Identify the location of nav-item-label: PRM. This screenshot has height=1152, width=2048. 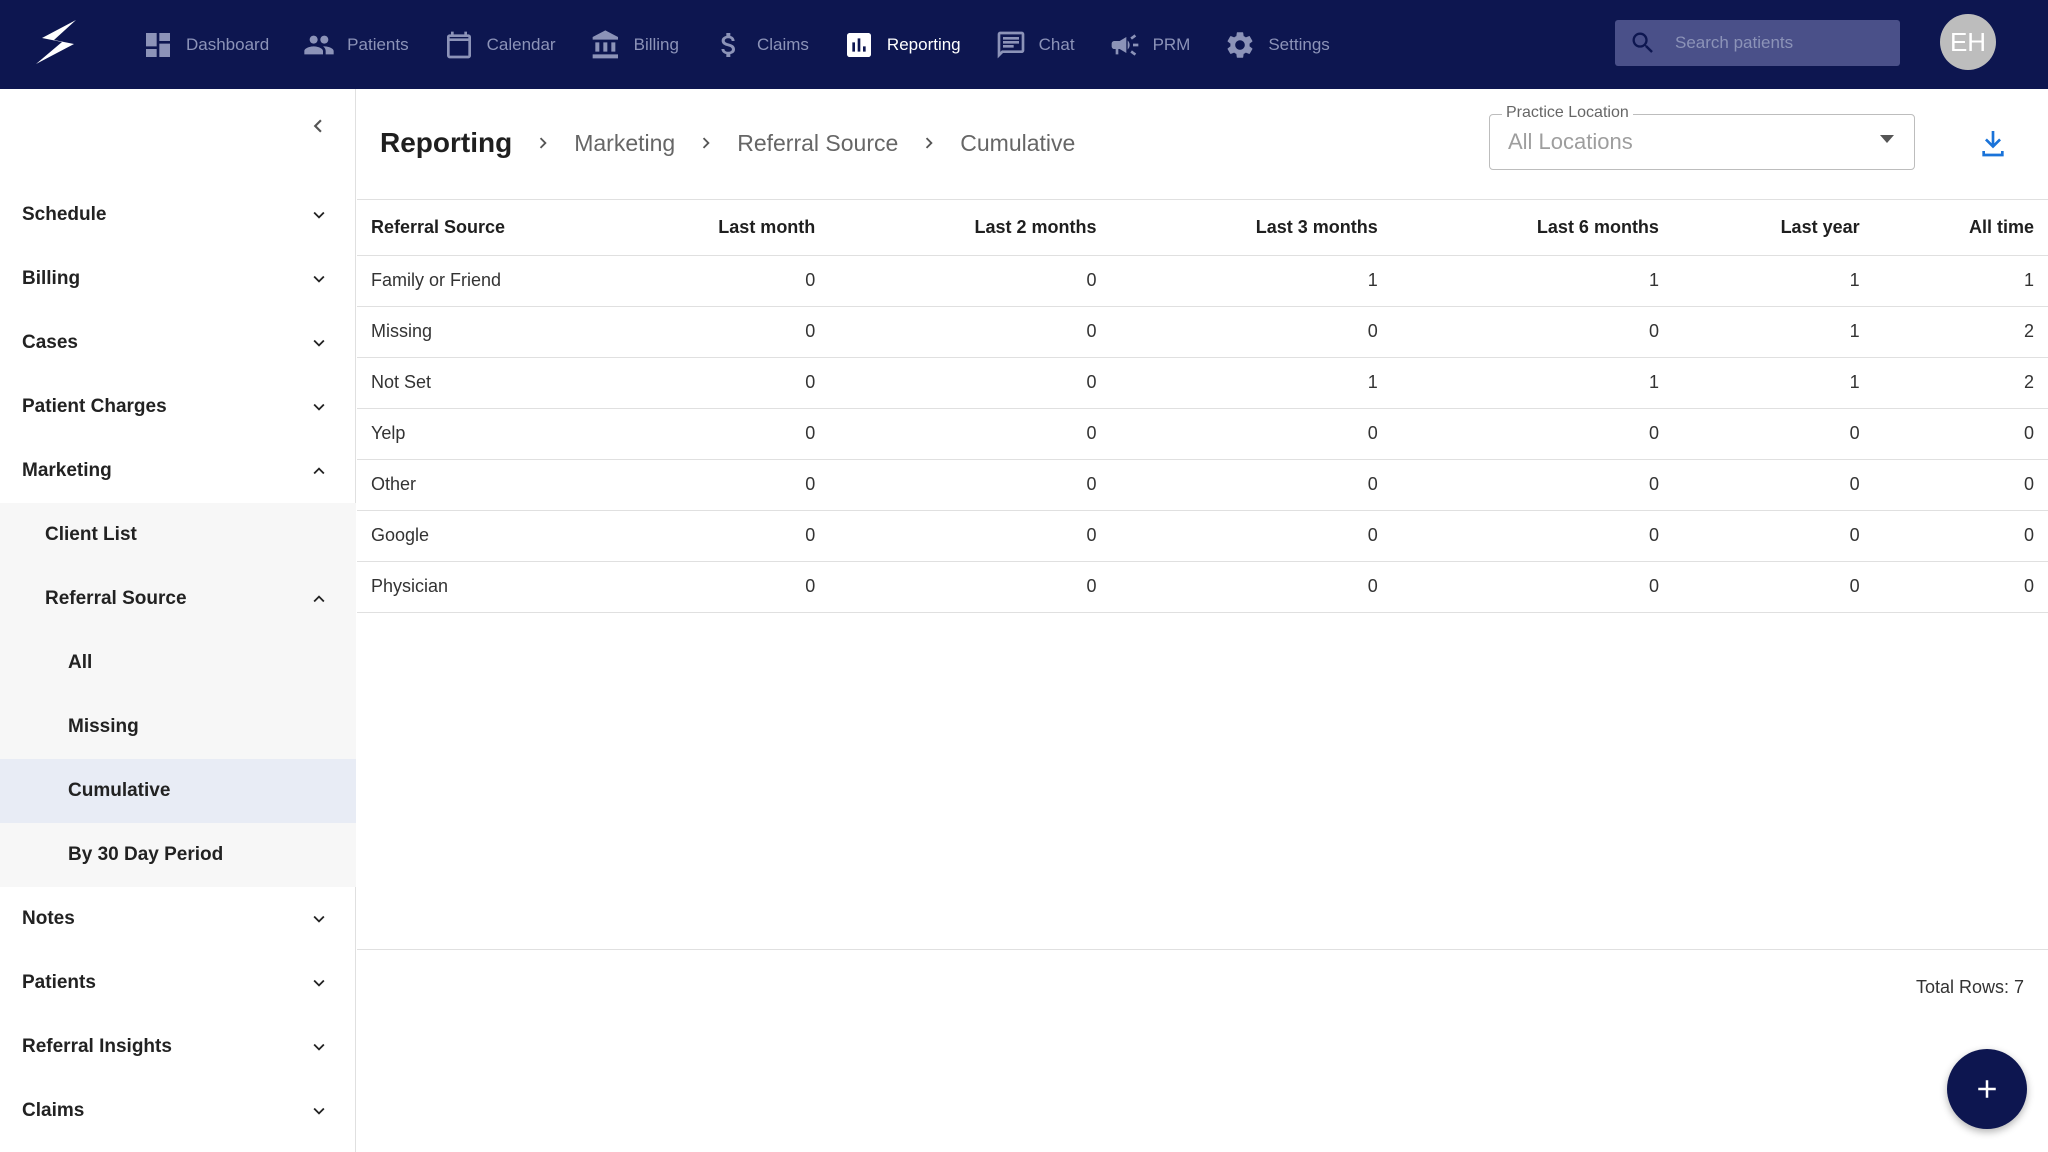
(1171, 44).